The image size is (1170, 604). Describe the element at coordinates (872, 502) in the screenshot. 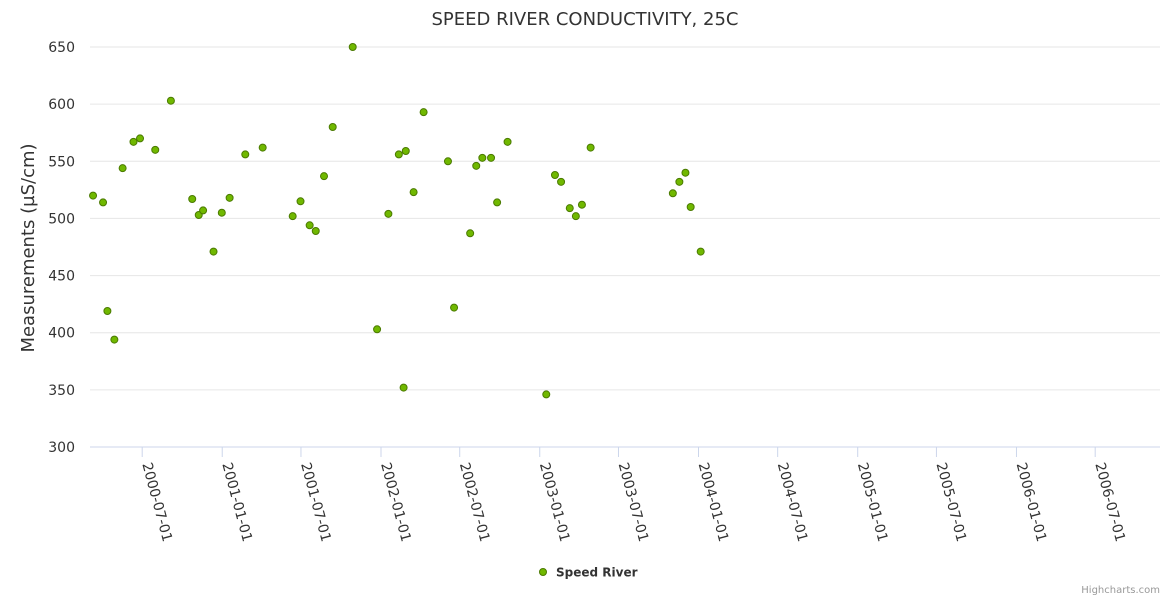

I see `x-tick-label: 2005-01-01` at that location.